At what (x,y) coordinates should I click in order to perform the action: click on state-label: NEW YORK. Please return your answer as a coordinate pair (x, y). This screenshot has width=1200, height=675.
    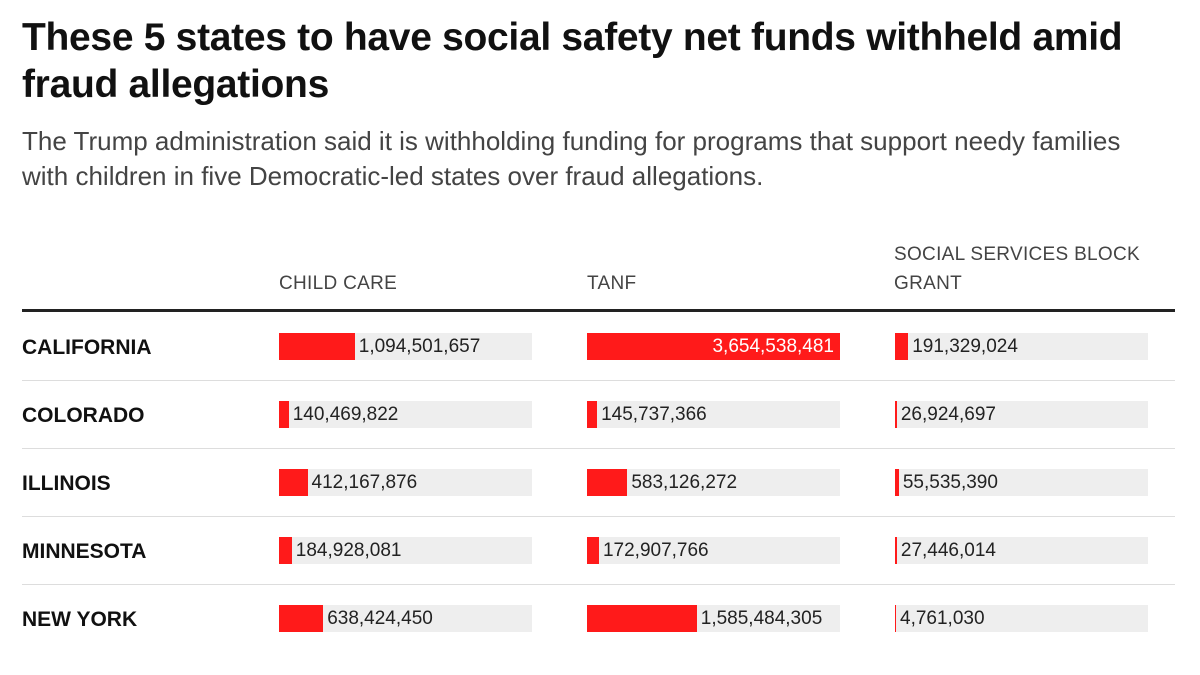
    Looking at the image, I should click on (80, 619).